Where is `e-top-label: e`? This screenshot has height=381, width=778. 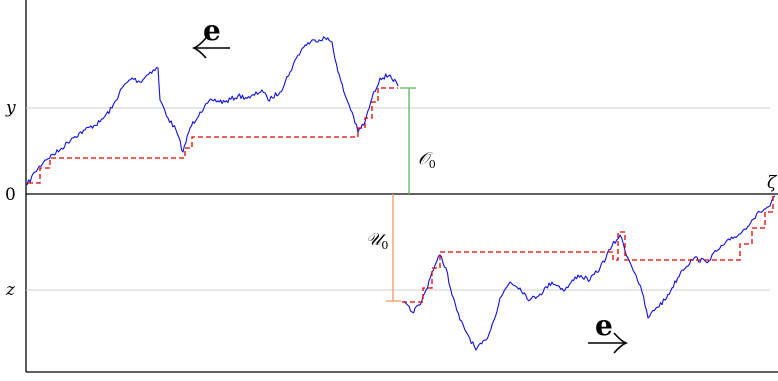
e-top-label: e is located at coordinates (212, 30).